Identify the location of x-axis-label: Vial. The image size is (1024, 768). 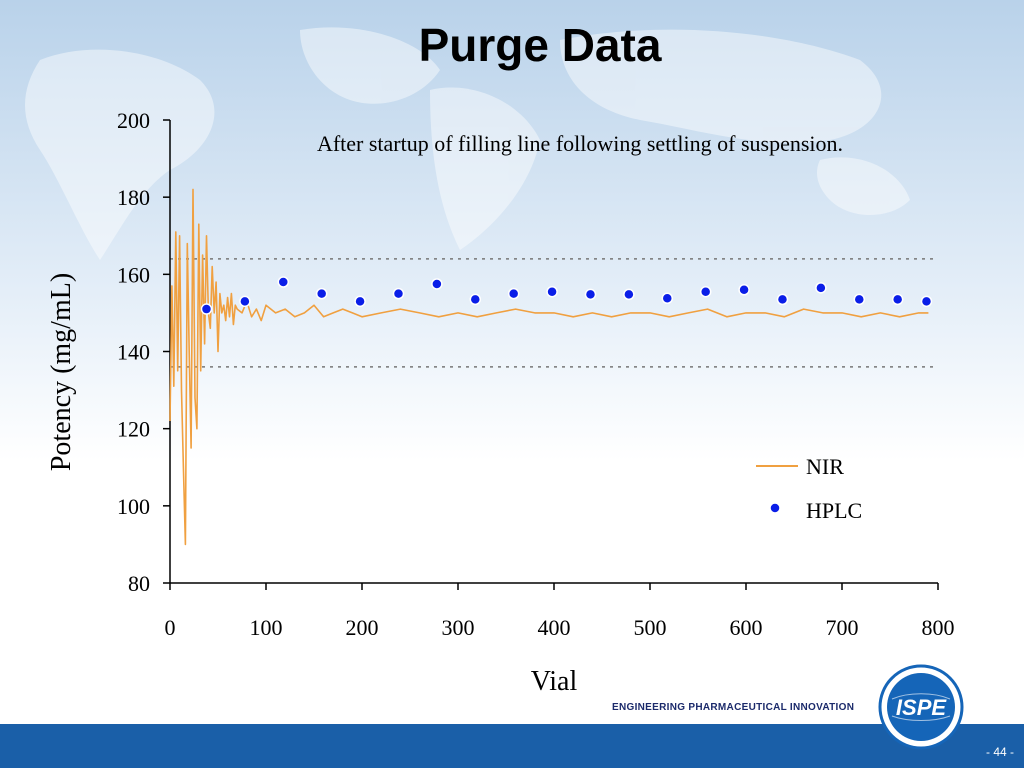
(554, 681).